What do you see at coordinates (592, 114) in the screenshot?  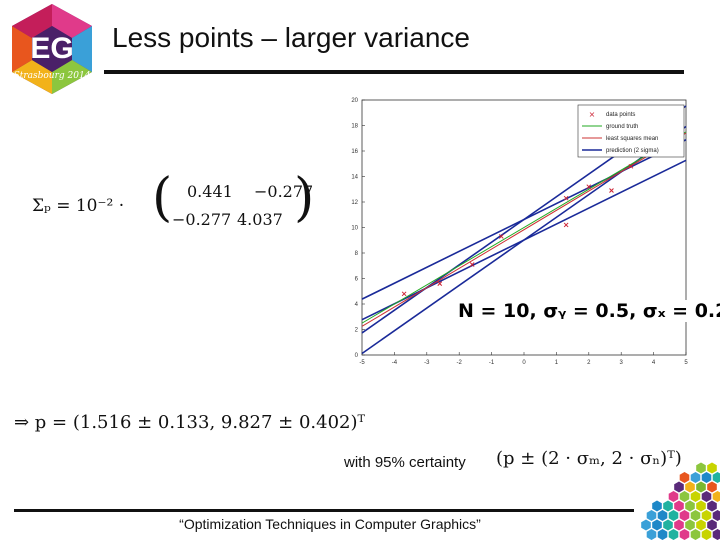 I see `legend-marker: ×` at bounding box center [592, 114].